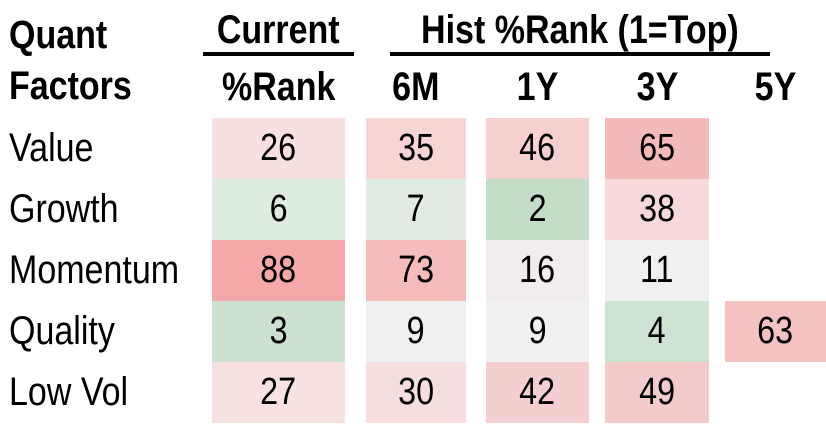 This screenshot has width=826, height=426. I want to click on cell-growth-3y: 38, so click(657, 209).